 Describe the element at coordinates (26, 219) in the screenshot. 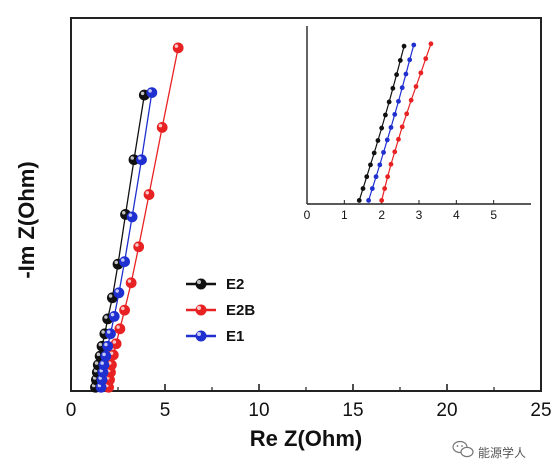

I see `y-axis-title: -Im Z(Ohm)` at that location.